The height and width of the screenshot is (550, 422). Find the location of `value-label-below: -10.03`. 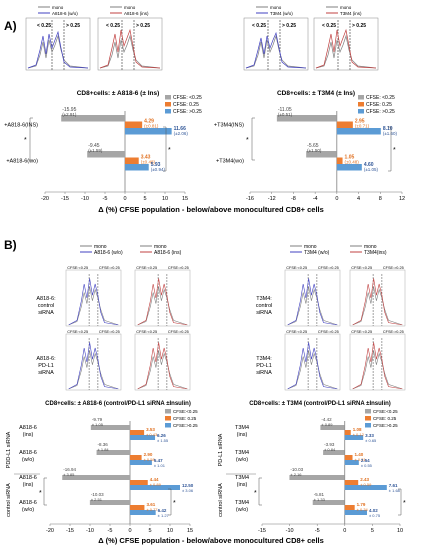

value-label-below: -10.03 is located at coordinates (97, 494).